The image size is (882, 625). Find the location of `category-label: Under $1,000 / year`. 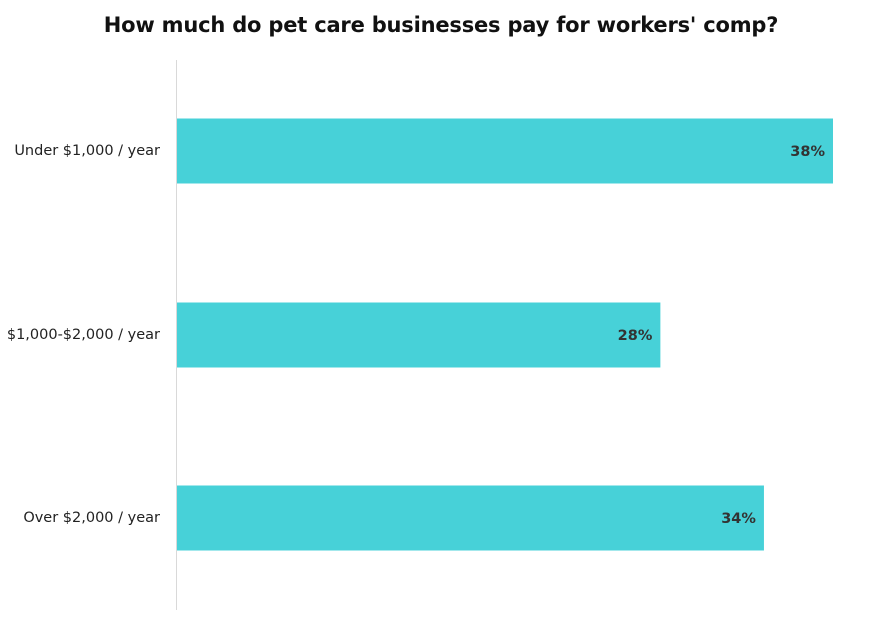

category-label: Under $1,000 / year is located at coordinates (87, 151).